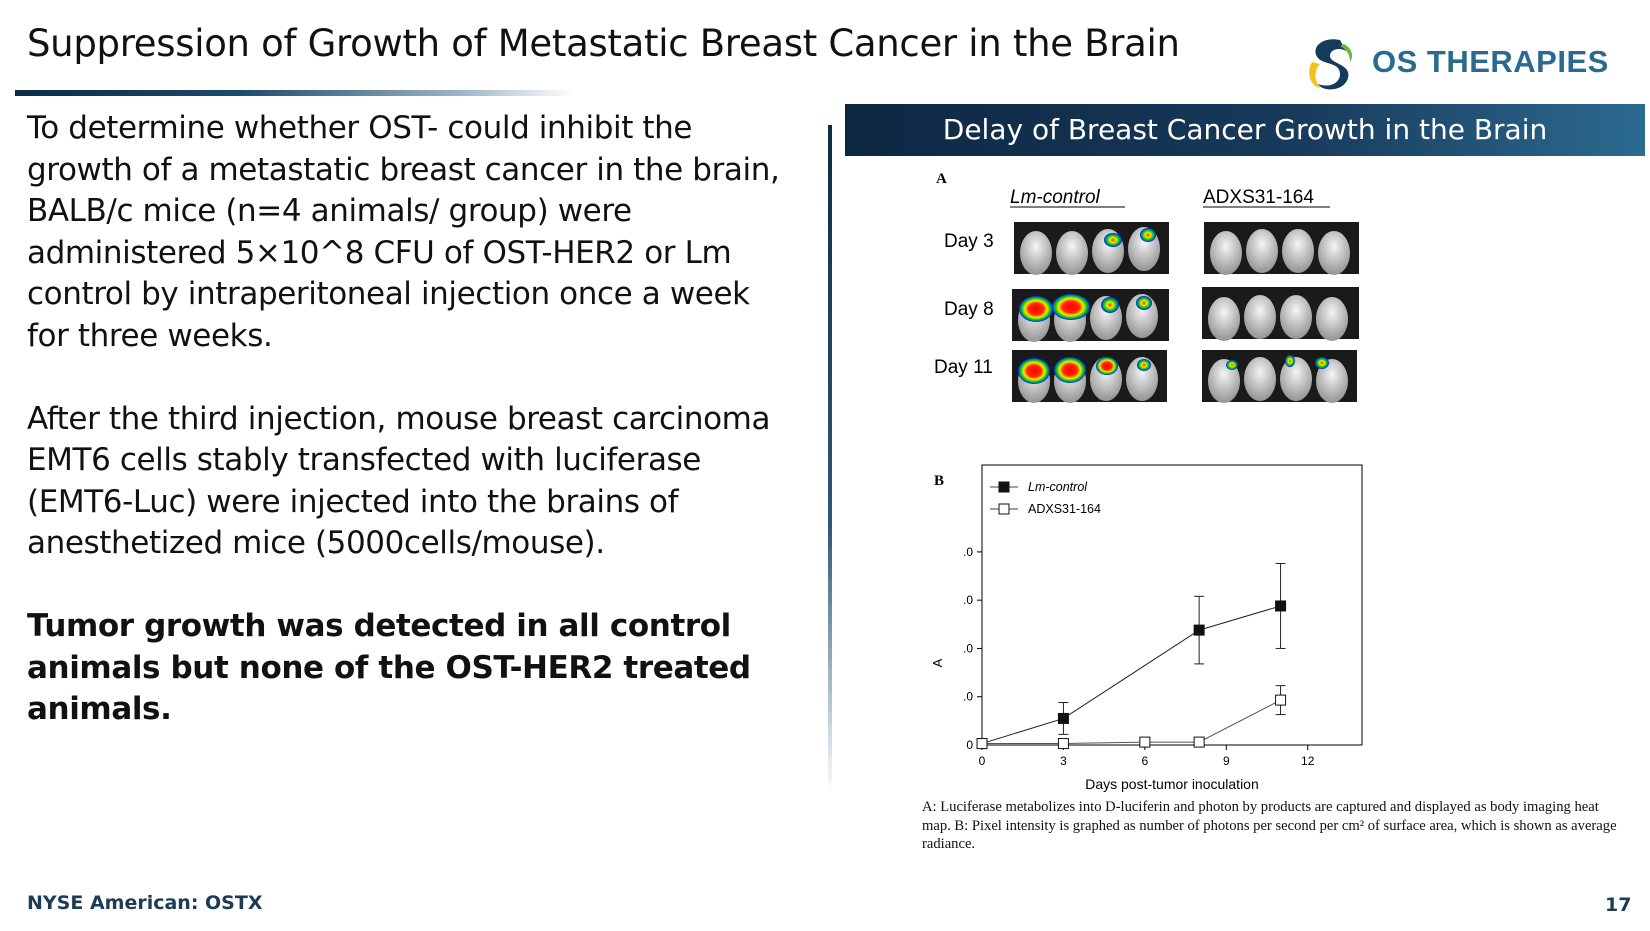 The image size is (1650, 931). Describe the element at coordinates (969, 241) in the screenshot. I see `row-label-day3: Day 3` at that location.